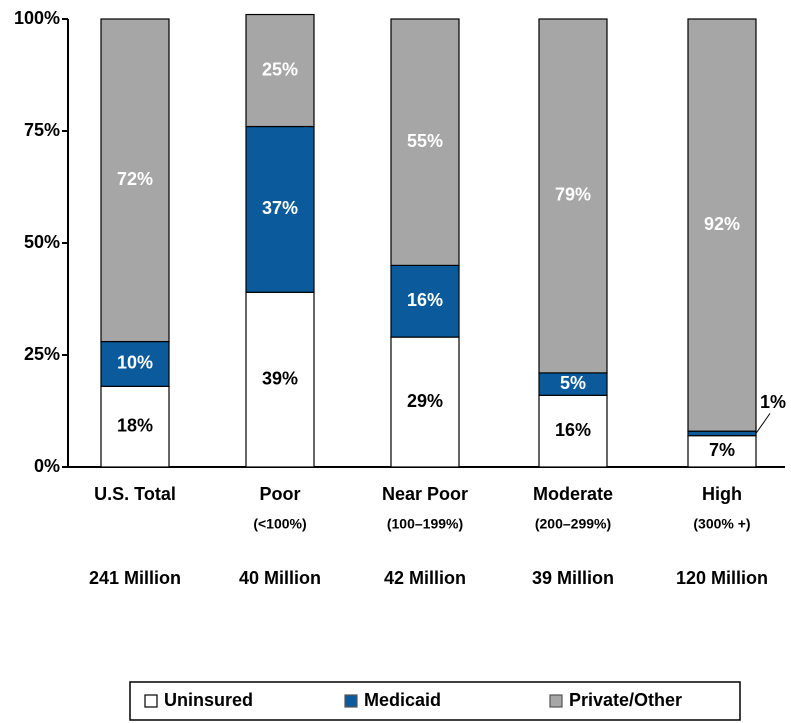 This screenshot has height=723, width=791. Describe the element at coordinates (279, 524) in the screenshot. I see `x-tick-sublabel: (<100%)` at that location.